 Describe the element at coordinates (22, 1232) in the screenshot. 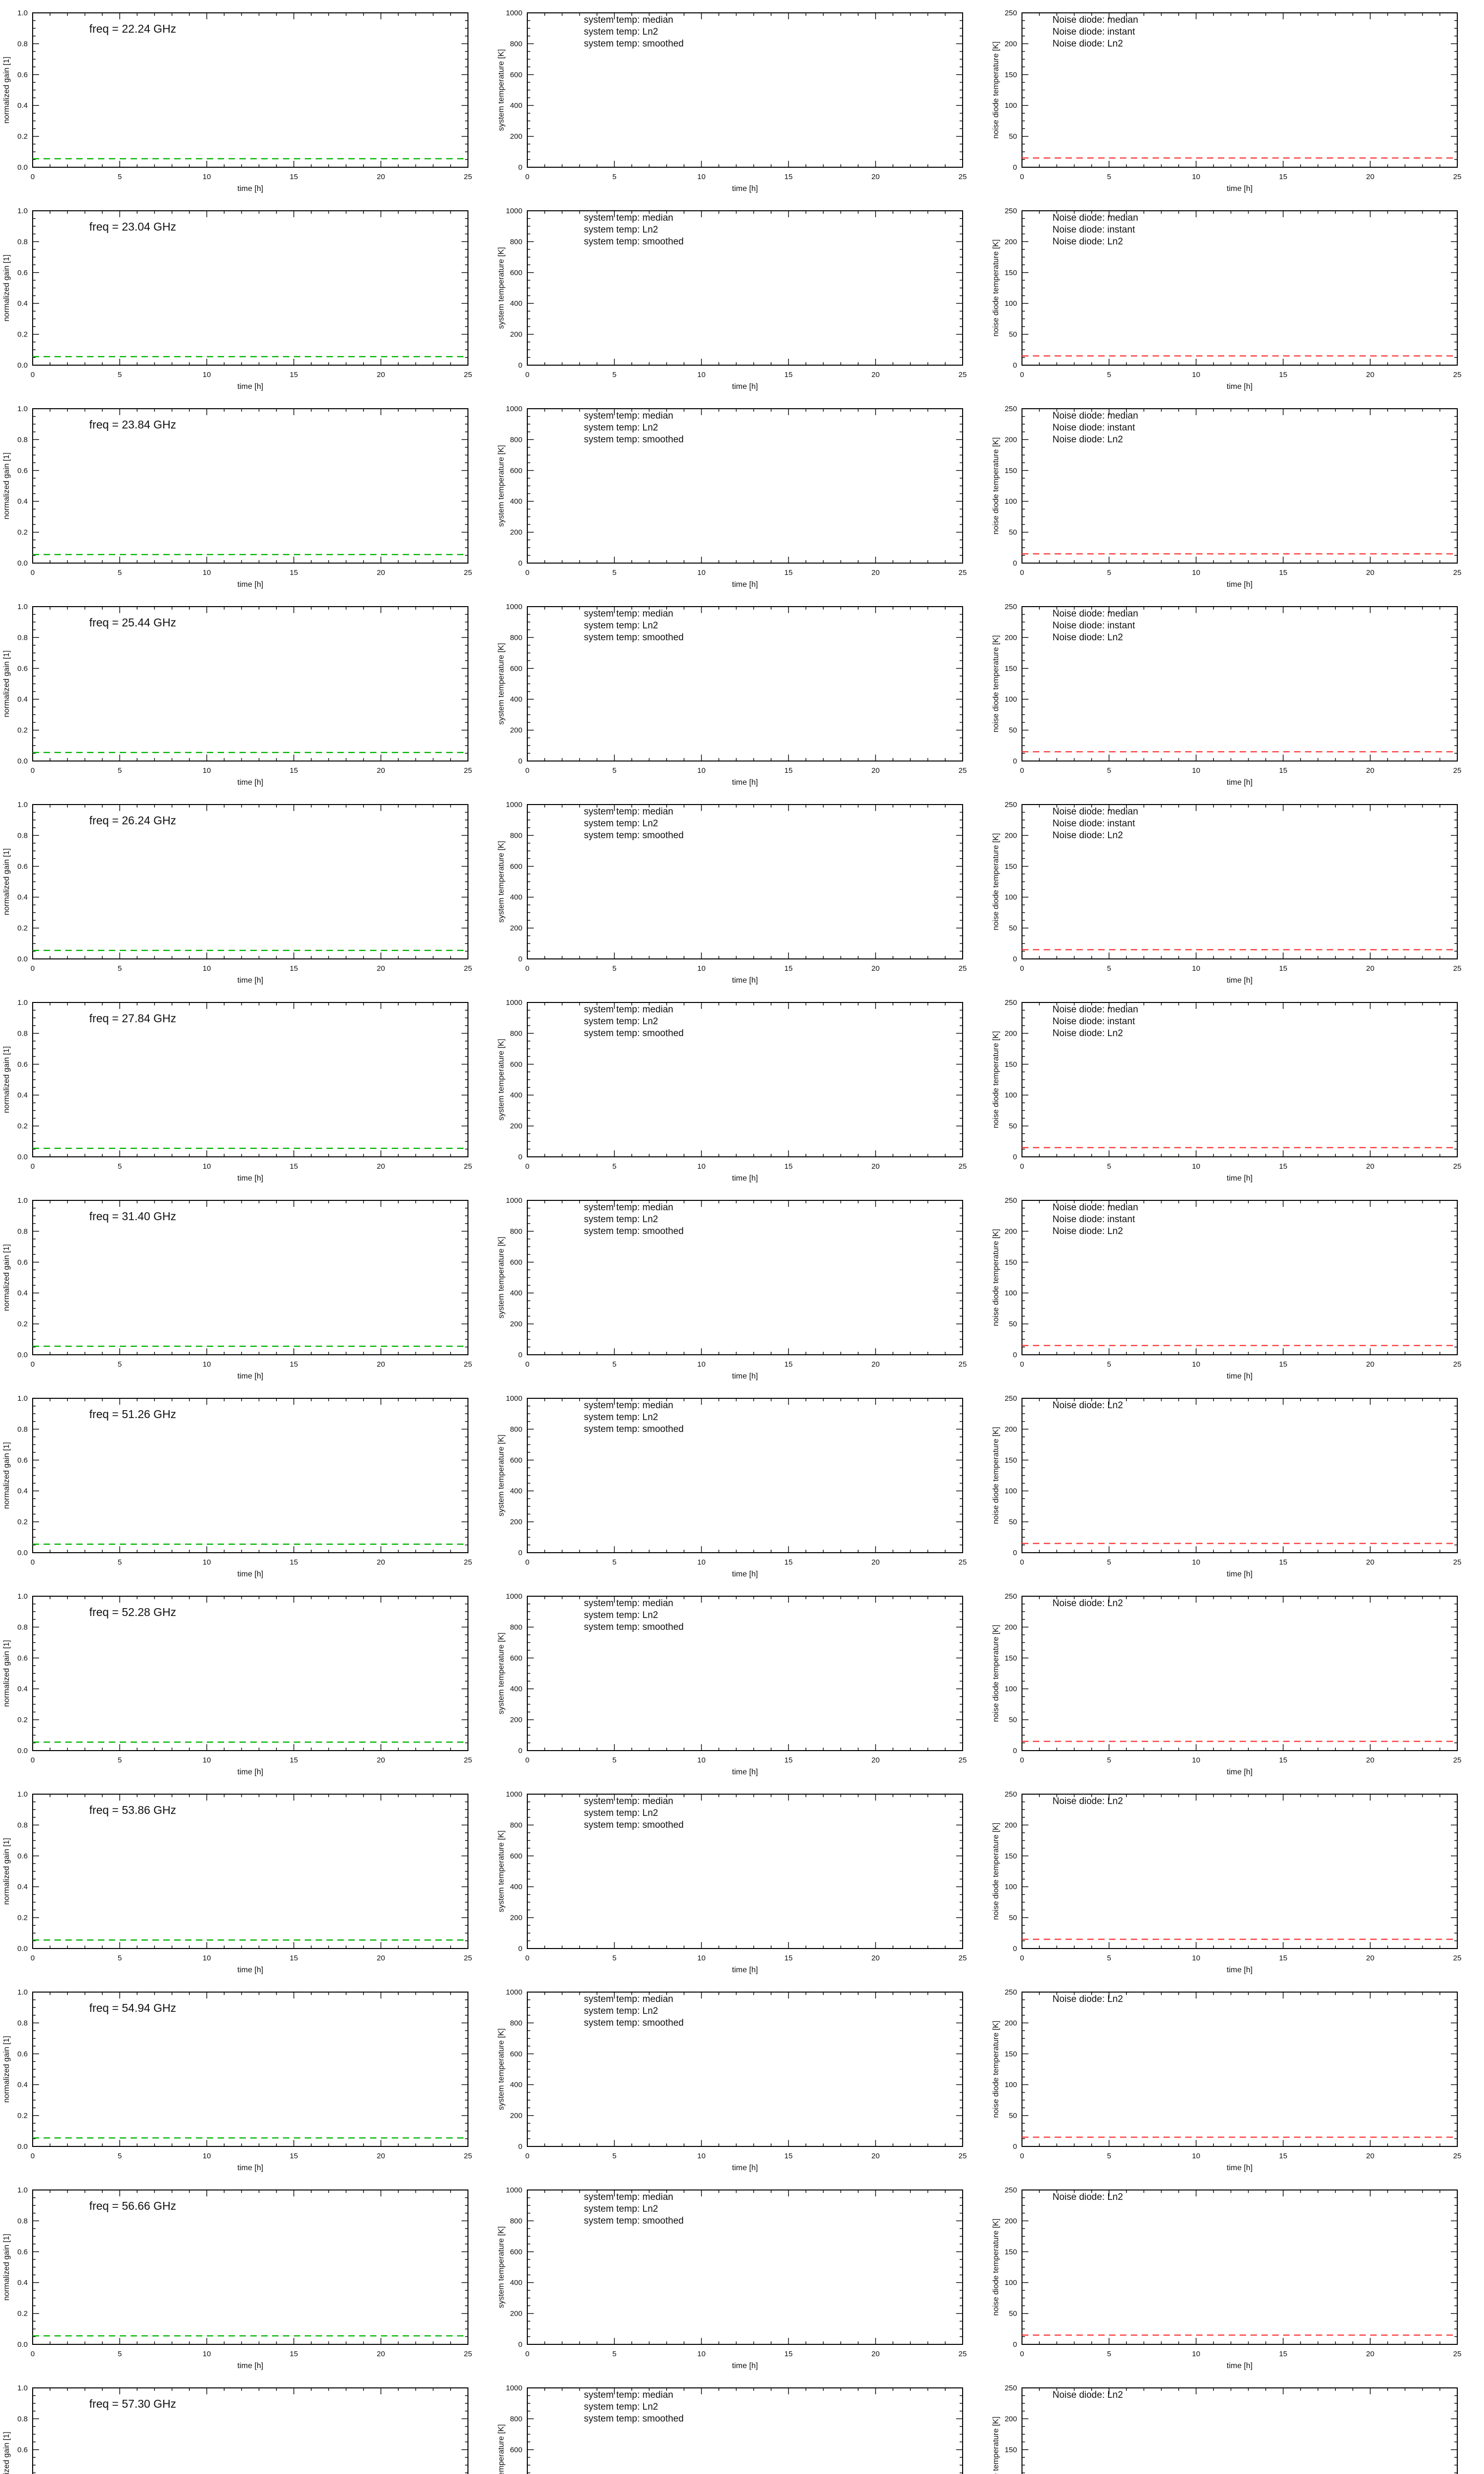

I see `y-tick-label: 0.8` at that location.